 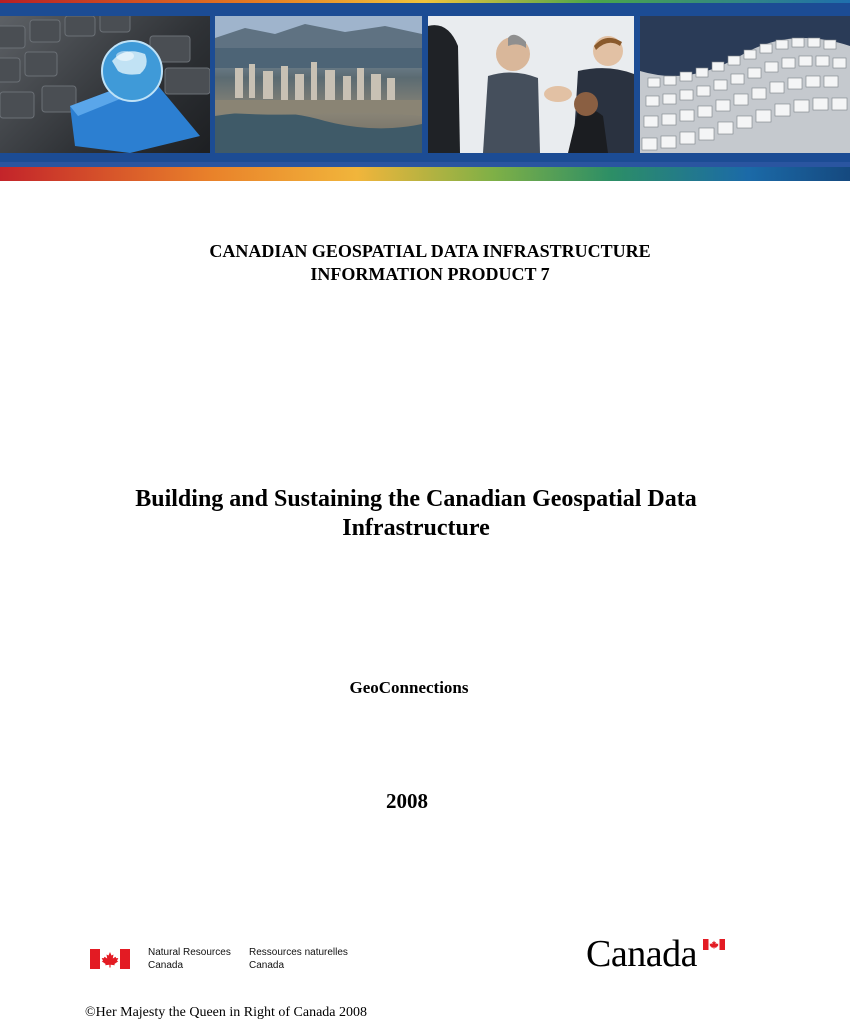 I want to click on banner-color-stripe, so click(x=425, y=171).